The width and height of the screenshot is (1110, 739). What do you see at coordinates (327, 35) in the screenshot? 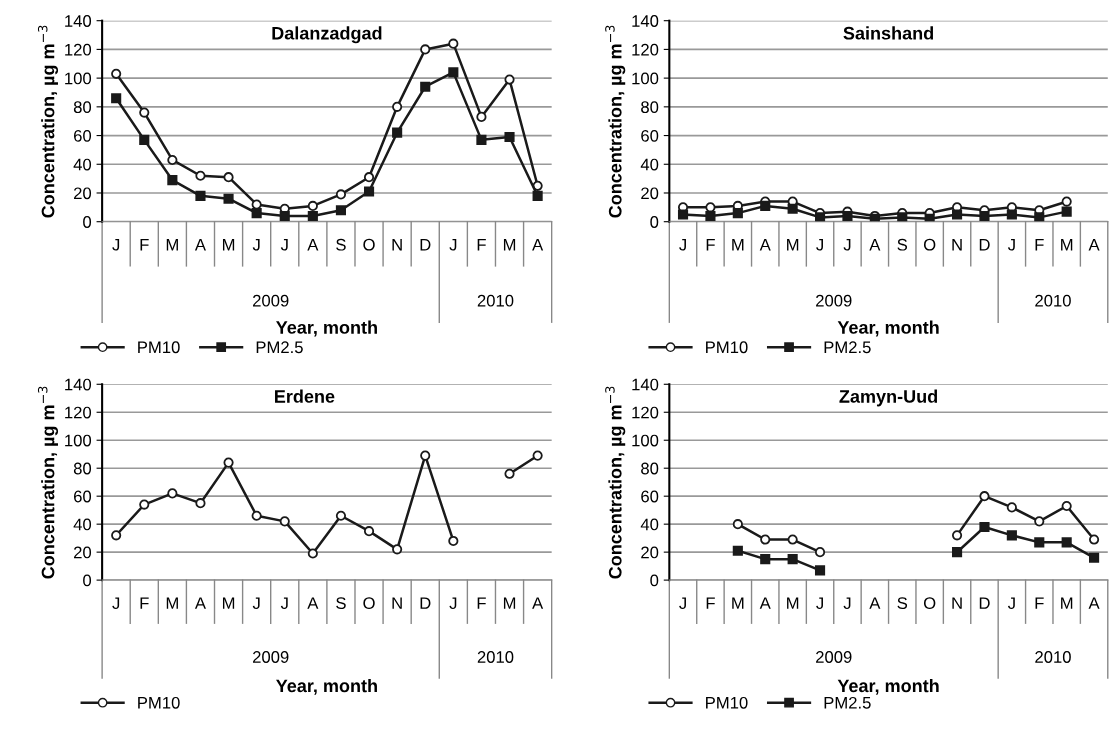
I see `chart-title: Dalanzadgad` at bounding box center [327, 35].